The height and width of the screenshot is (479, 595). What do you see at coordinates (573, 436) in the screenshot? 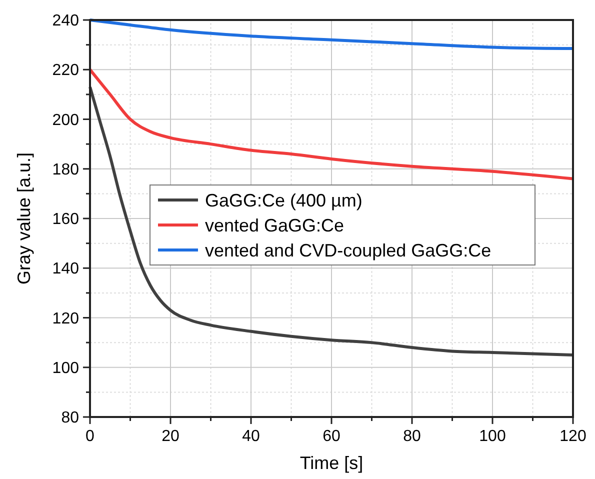
I see `x-tick-label: 120` at bounding box center [573, 436].